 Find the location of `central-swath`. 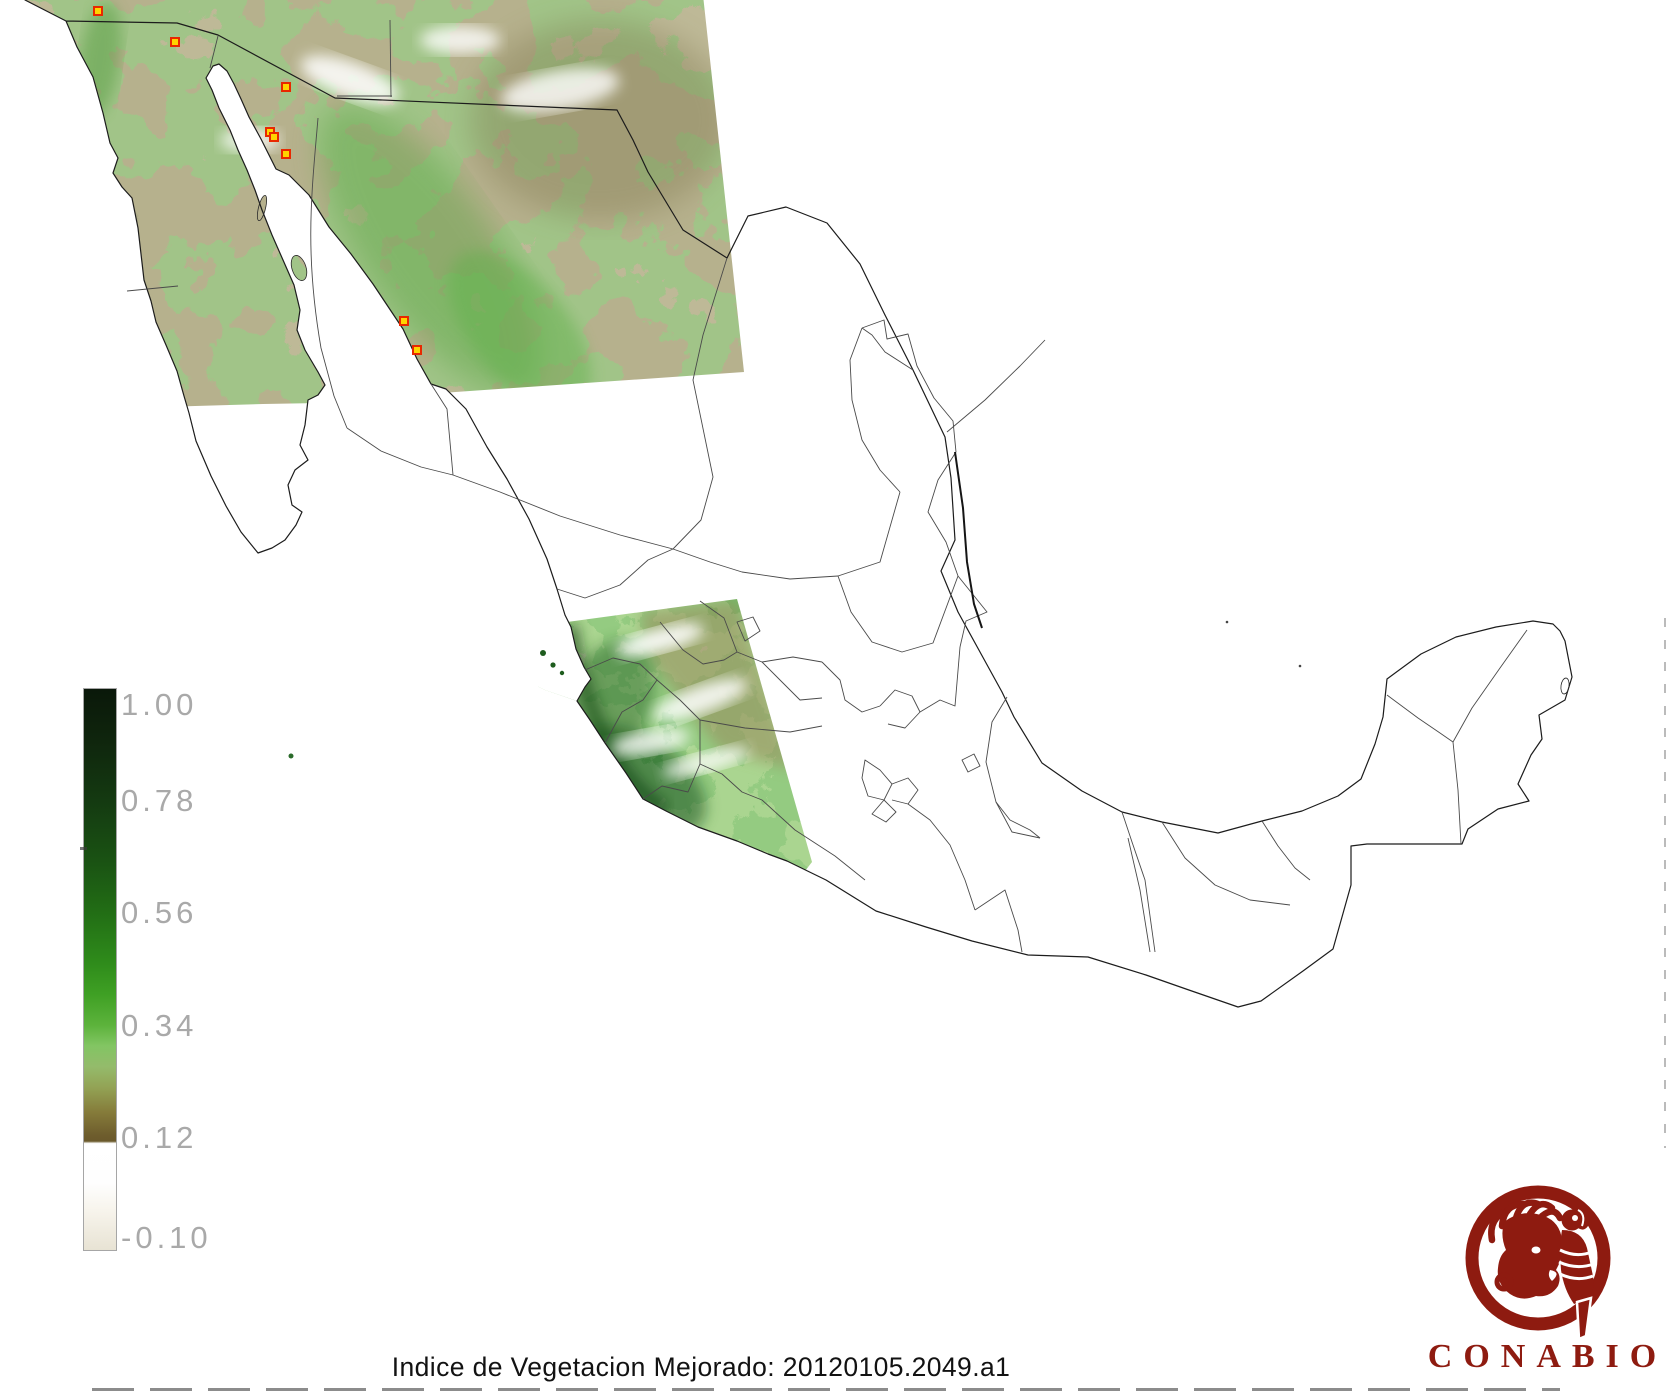

central-swath is located at coordinates (675, 759).